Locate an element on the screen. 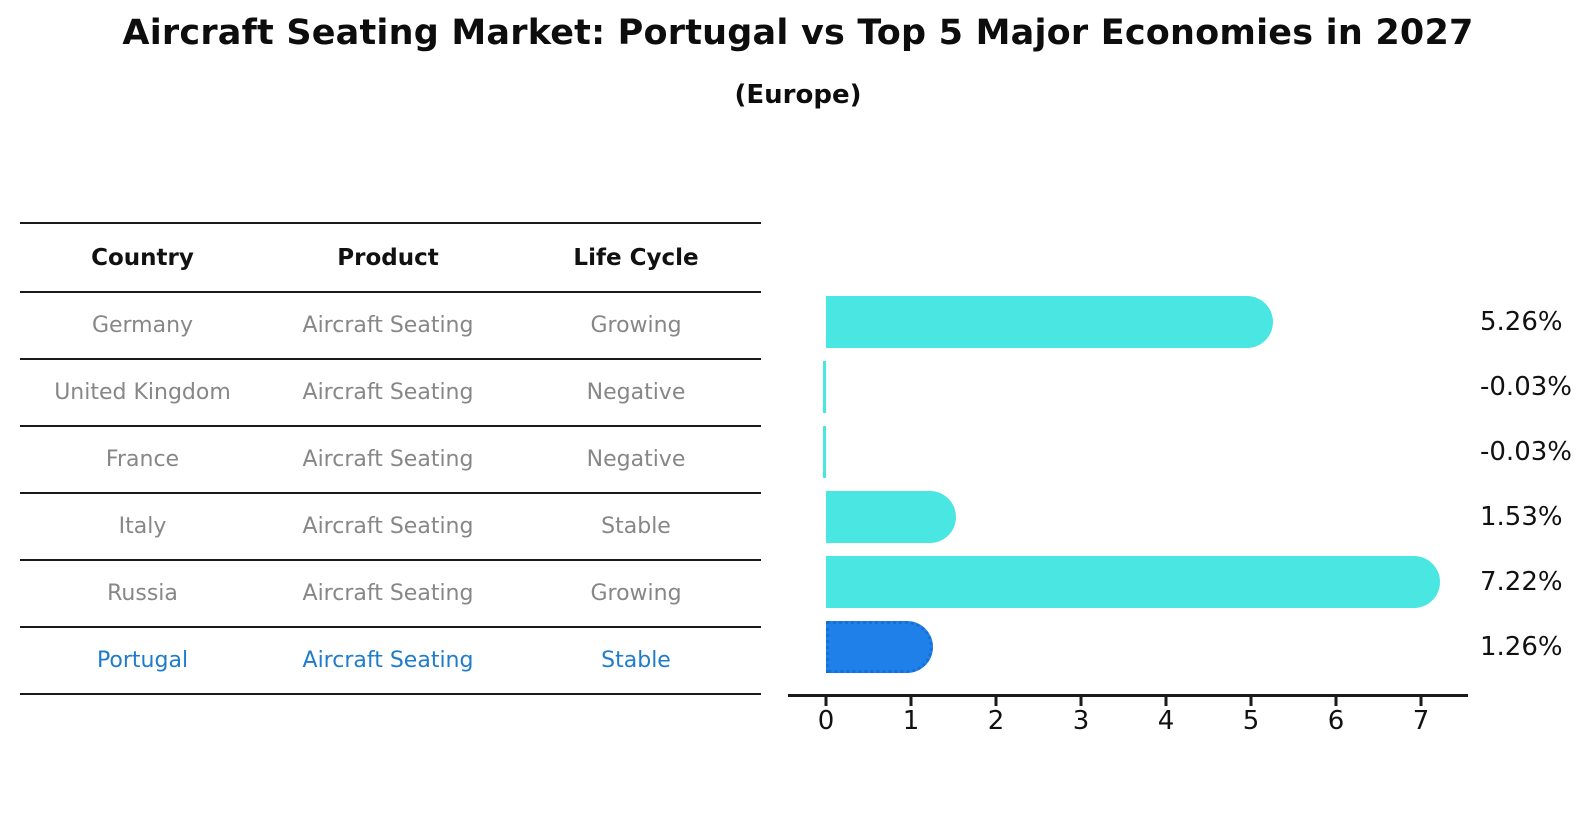  x-axis-tick-label: 2 is located at coordinates (996, 721).